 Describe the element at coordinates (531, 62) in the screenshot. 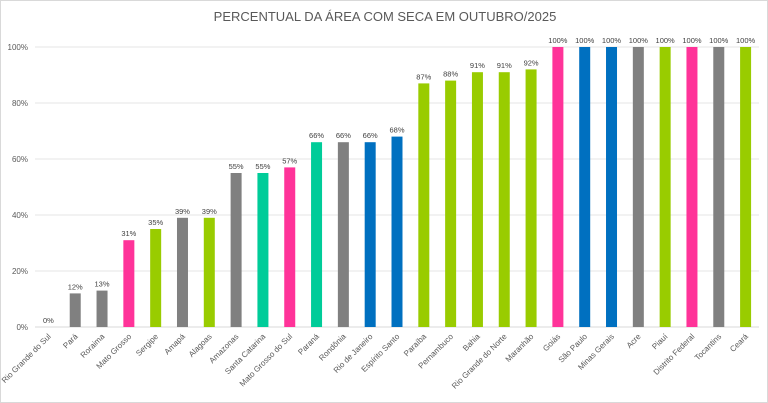

I see `data-label: 92%` at that location.